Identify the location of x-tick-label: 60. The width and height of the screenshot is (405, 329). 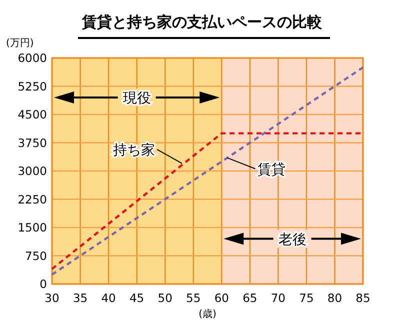
(221, 298).